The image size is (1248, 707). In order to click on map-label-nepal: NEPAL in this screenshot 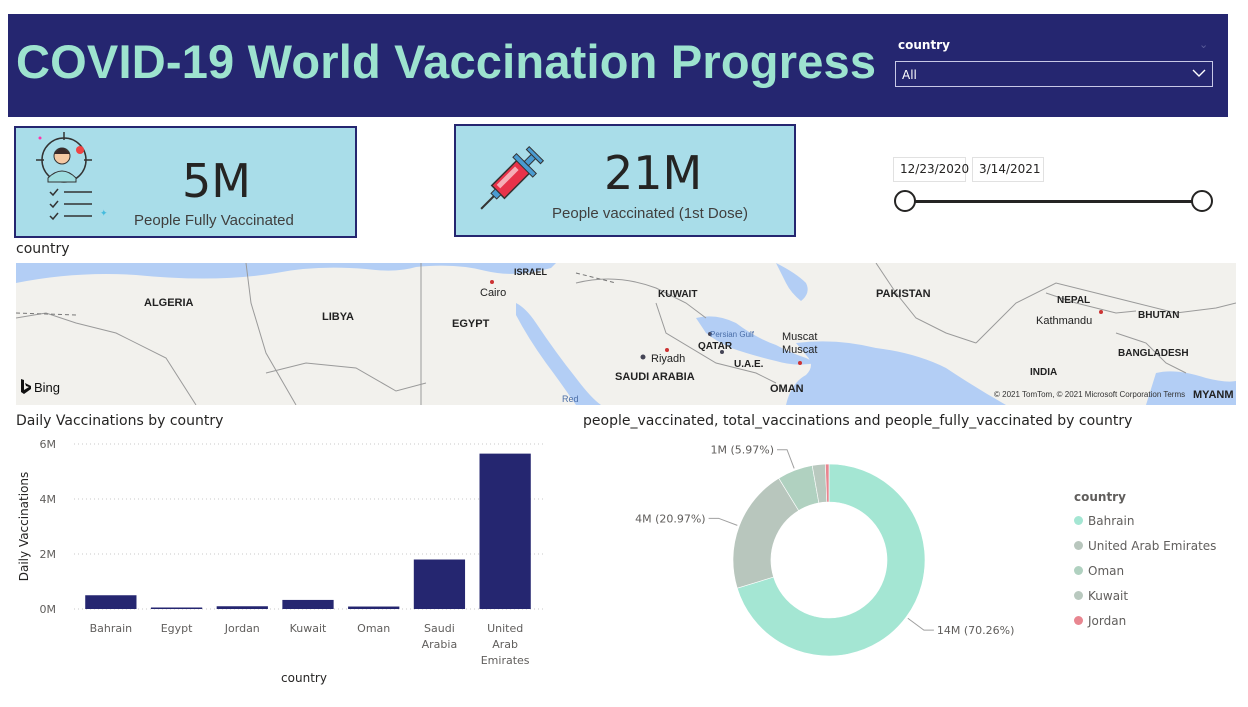, I will do `click(1074, 300)`.